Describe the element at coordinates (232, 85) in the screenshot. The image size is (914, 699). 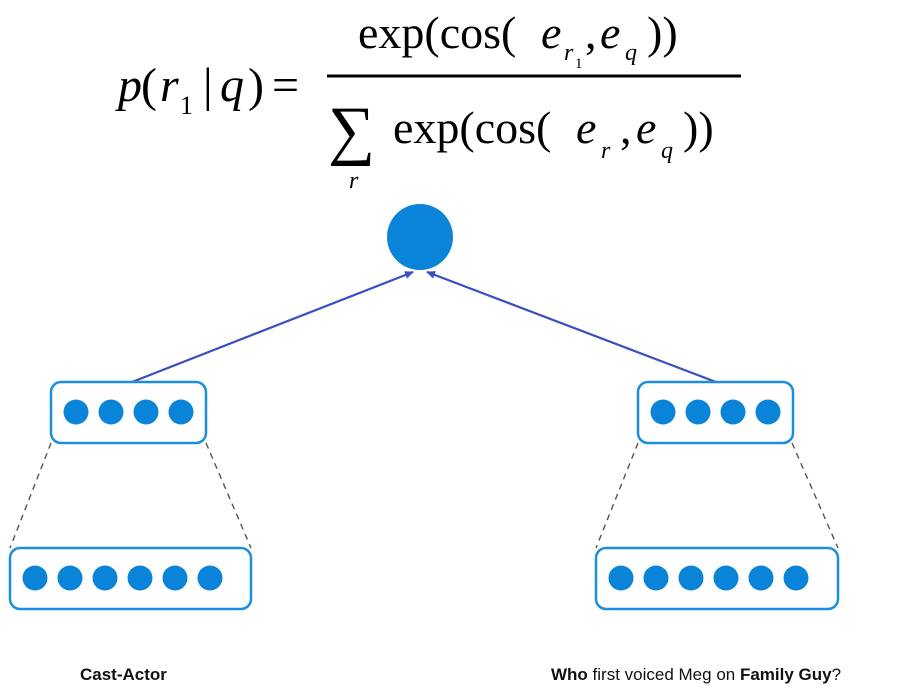
I see `formula-lhs-q: q` at that location.